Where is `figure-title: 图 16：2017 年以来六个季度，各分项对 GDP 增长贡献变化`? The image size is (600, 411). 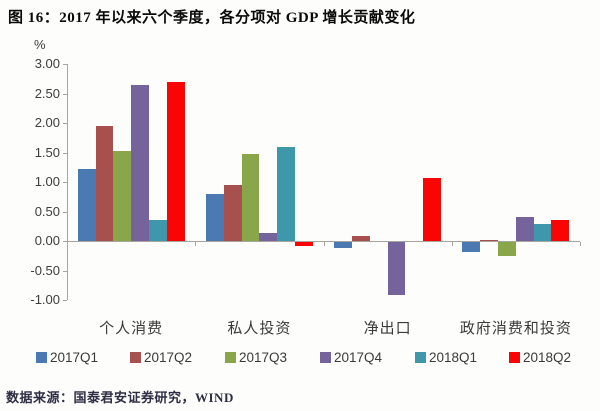
figure-title: 图 16：2017 年以来六个季度，各分项对 GDP 增长贡献变化 is located at coordinates (212, 18).